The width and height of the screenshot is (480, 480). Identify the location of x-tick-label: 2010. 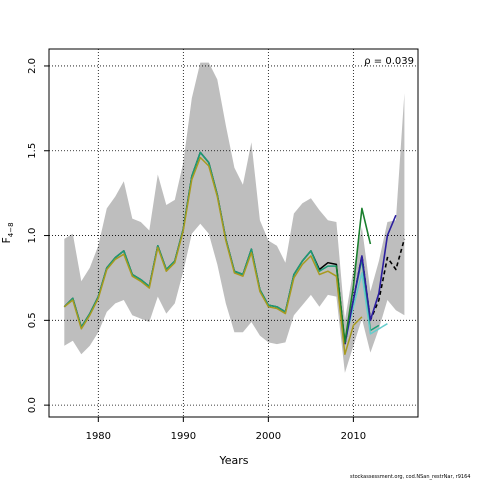
(353, 436).